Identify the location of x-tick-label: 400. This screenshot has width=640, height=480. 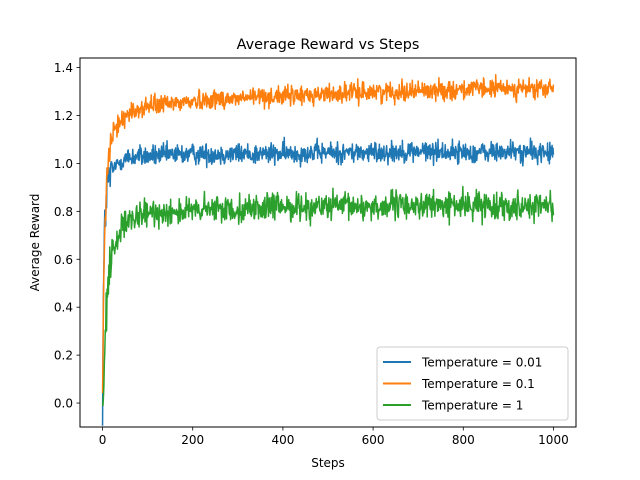
(282, 440).